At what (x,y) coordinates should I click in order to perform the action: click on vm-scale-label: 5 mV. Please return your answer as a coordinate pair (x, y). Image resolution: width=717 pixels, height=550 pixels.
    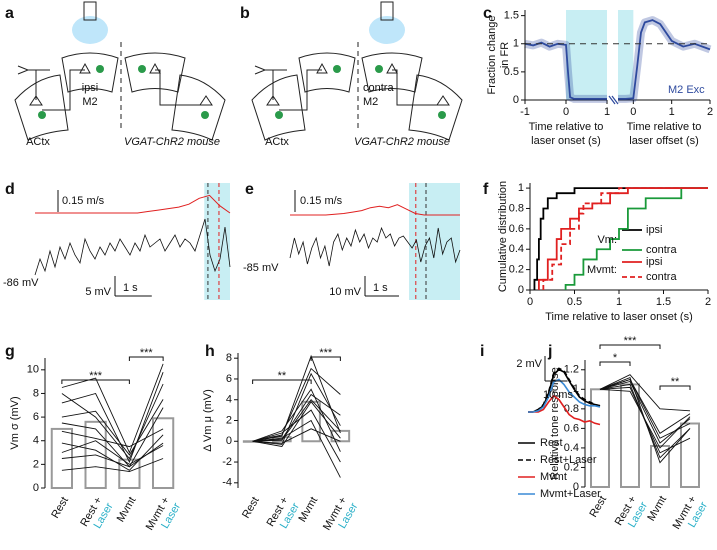
    Looking at the image, I should click on (98, 292).